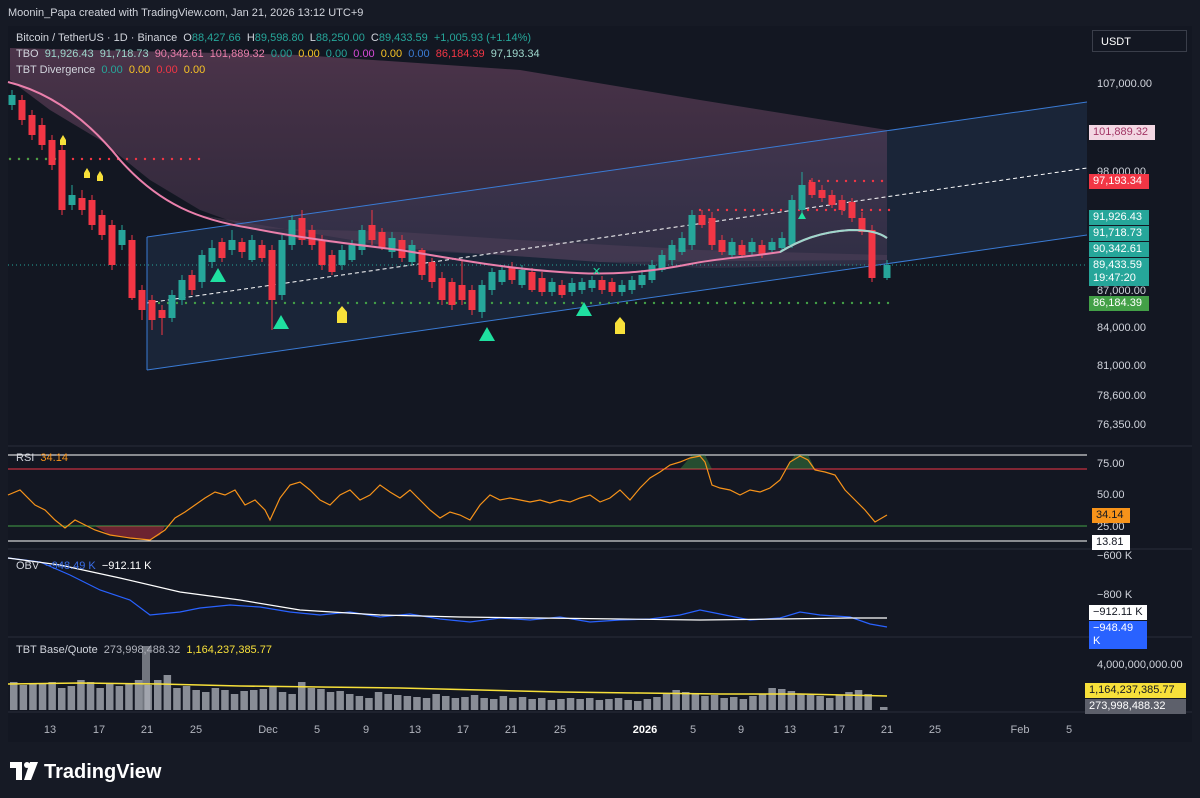 This screenshot has width=1200, height=798. What do you see at coordinates (1115, 556) in the screenshot?
I see `obv-axis-label: −600 K` at bounding box center [1115, 556].